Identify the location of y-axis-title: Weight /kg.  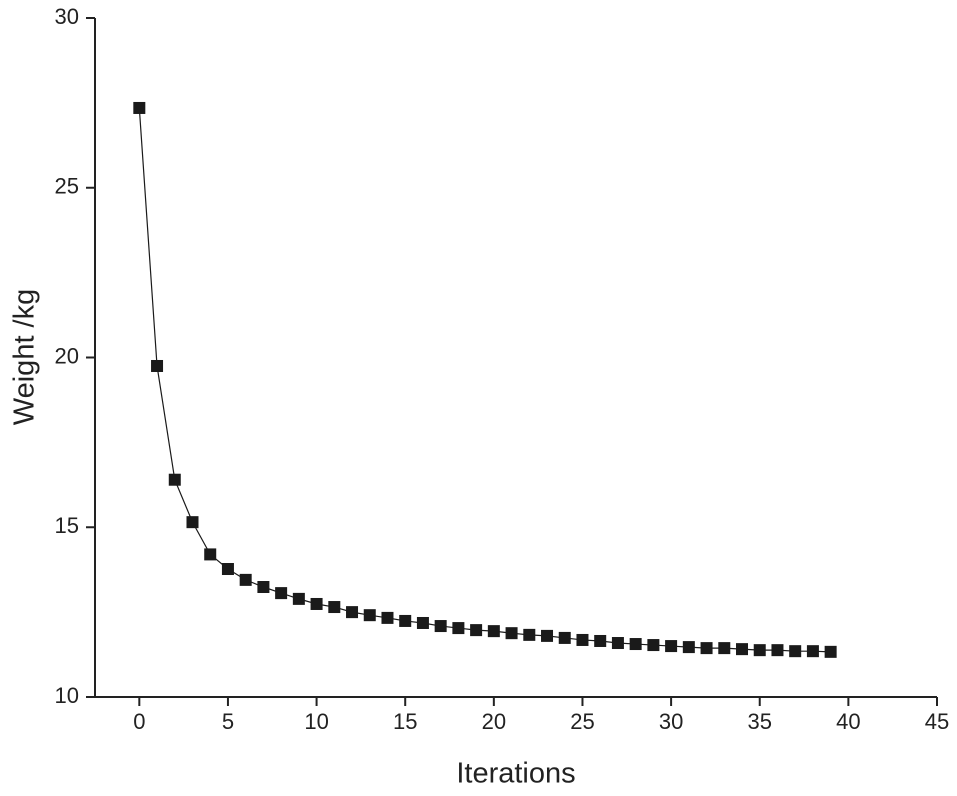
(25, 357).